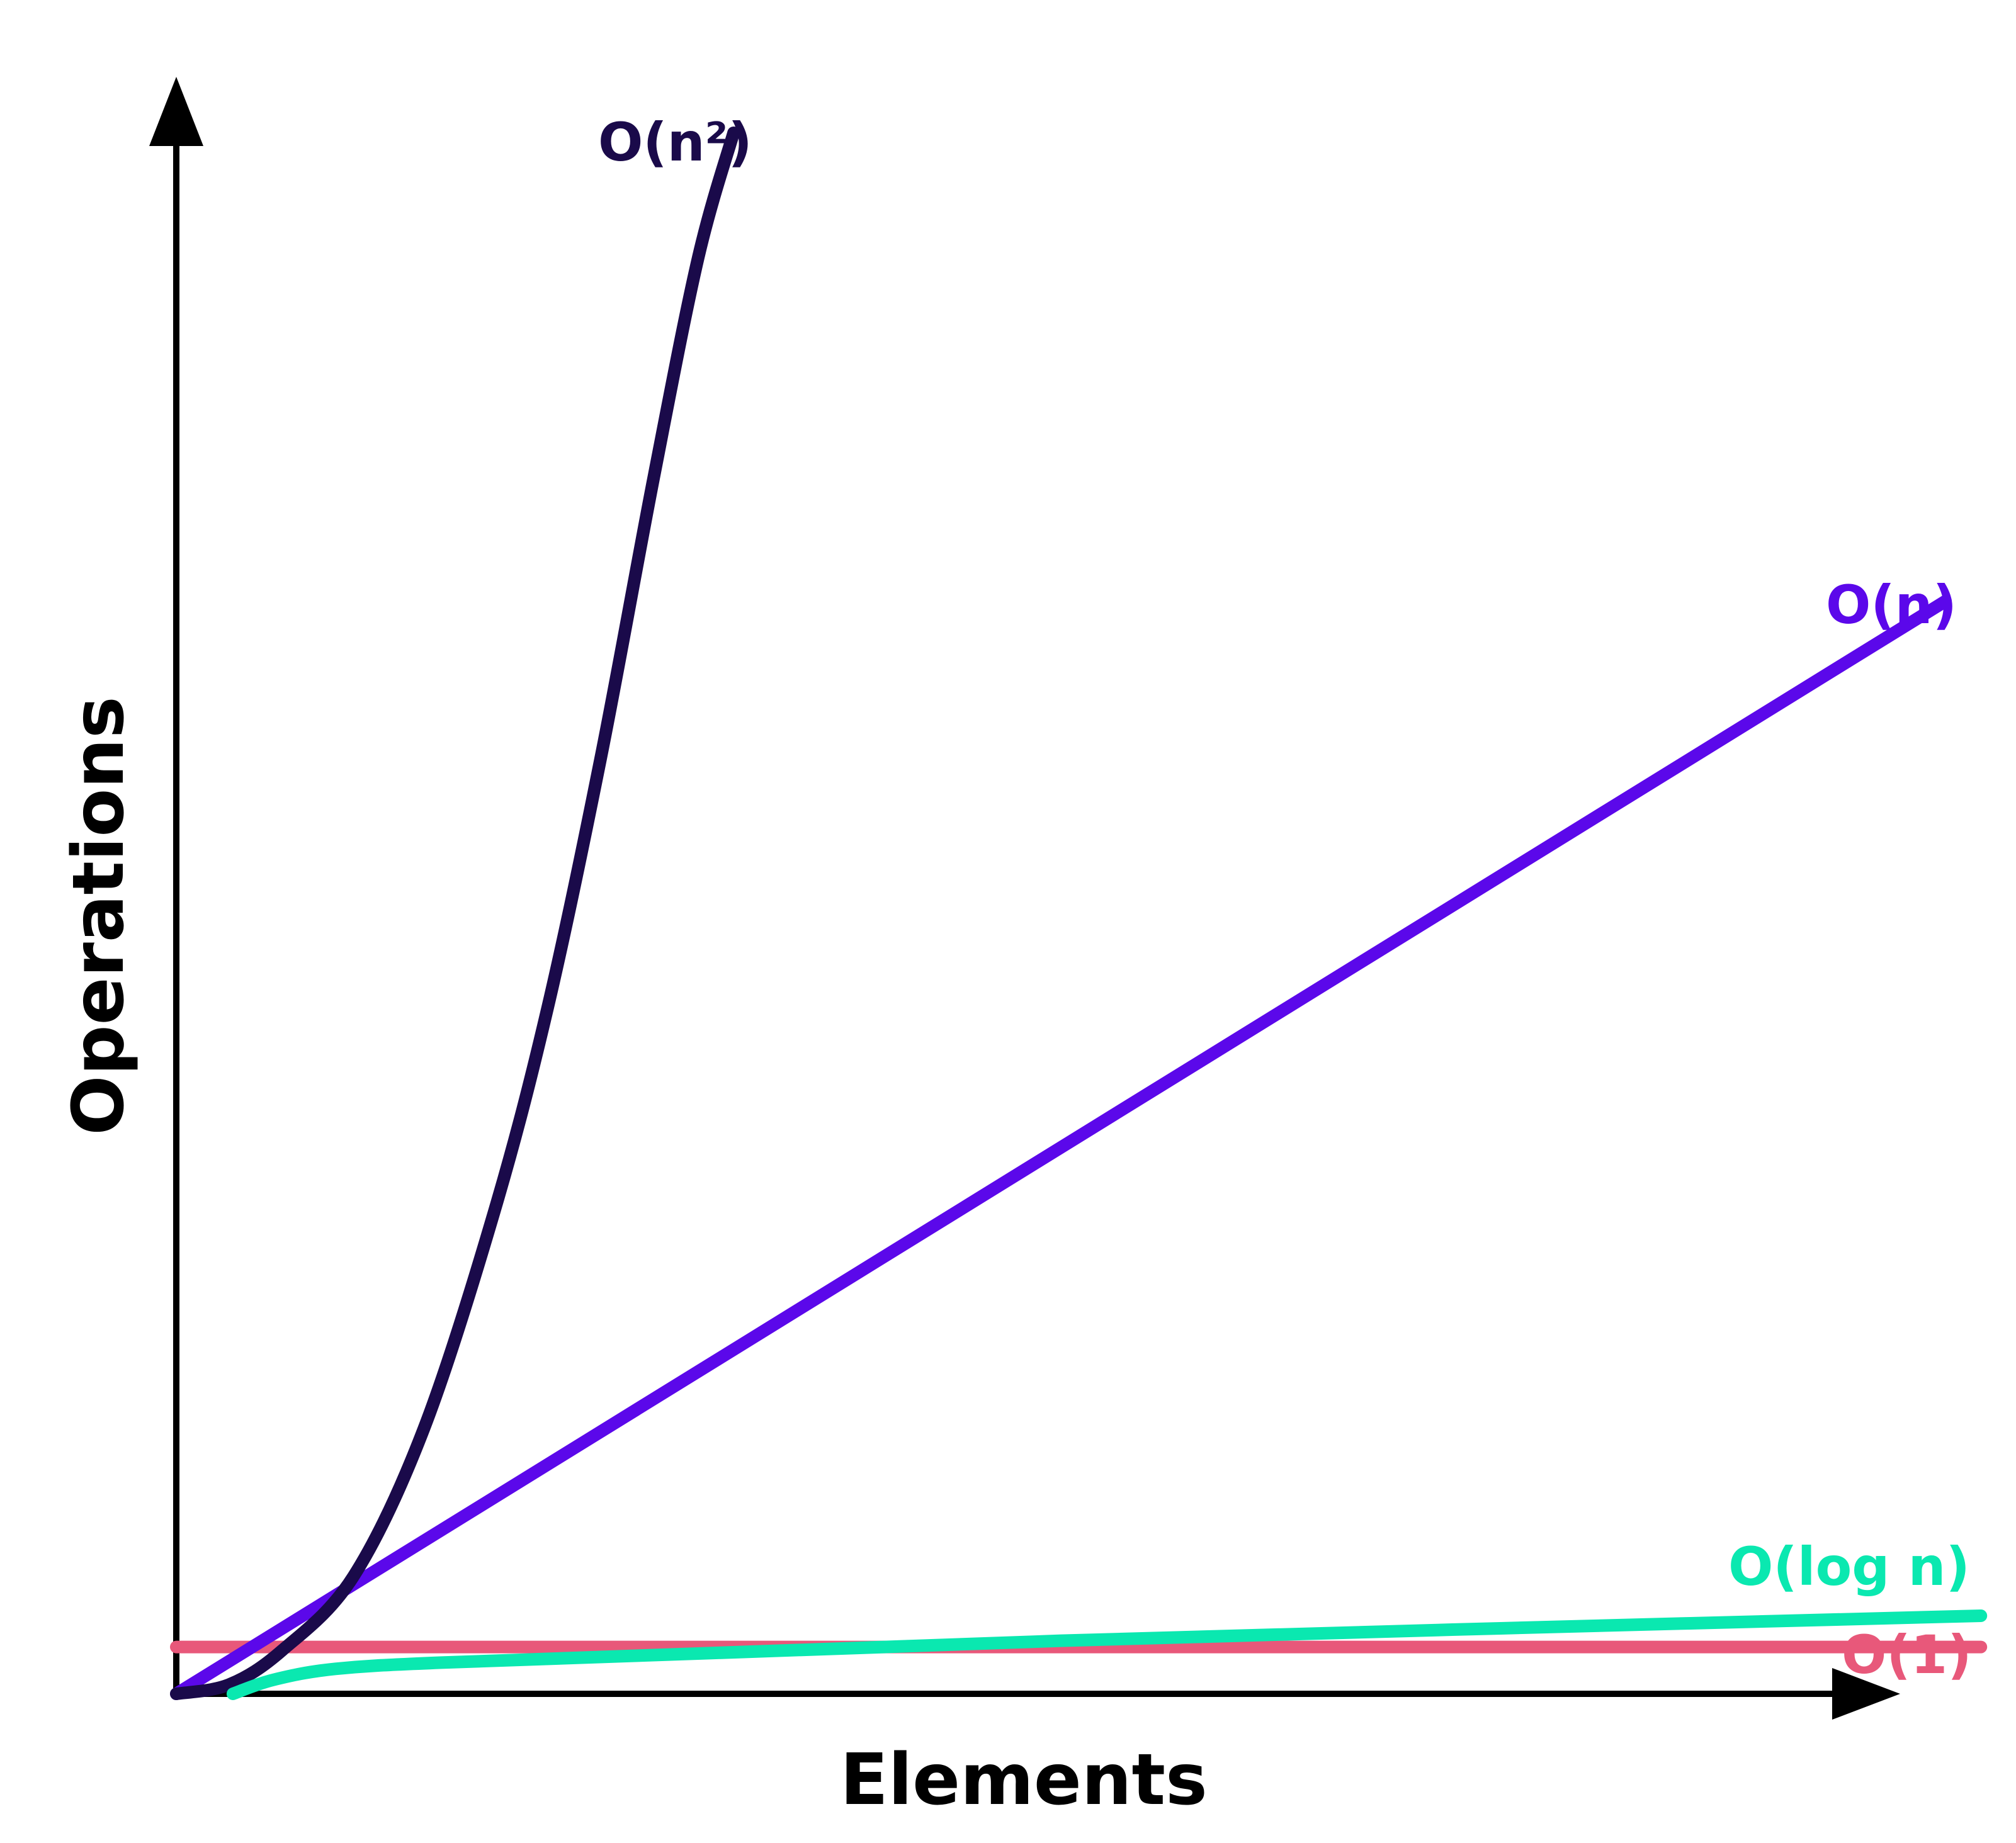 The height and width of the screenshot is (1843, 2016). What do you see at coordinates (176, 111) in the screenshot?
I see `y-axis-arrow` at bounding box center [176, 111].